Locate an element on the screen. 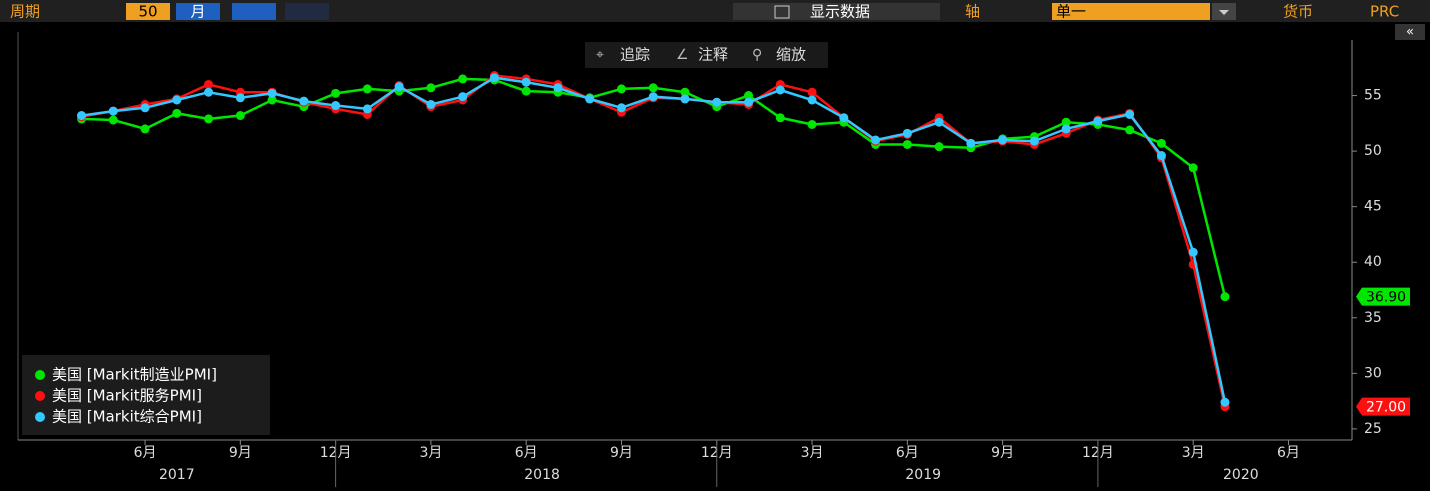 The width and height of the screenshot is (1430, 491). y-tick-label: 40 is located at coordinates (1373, 262).